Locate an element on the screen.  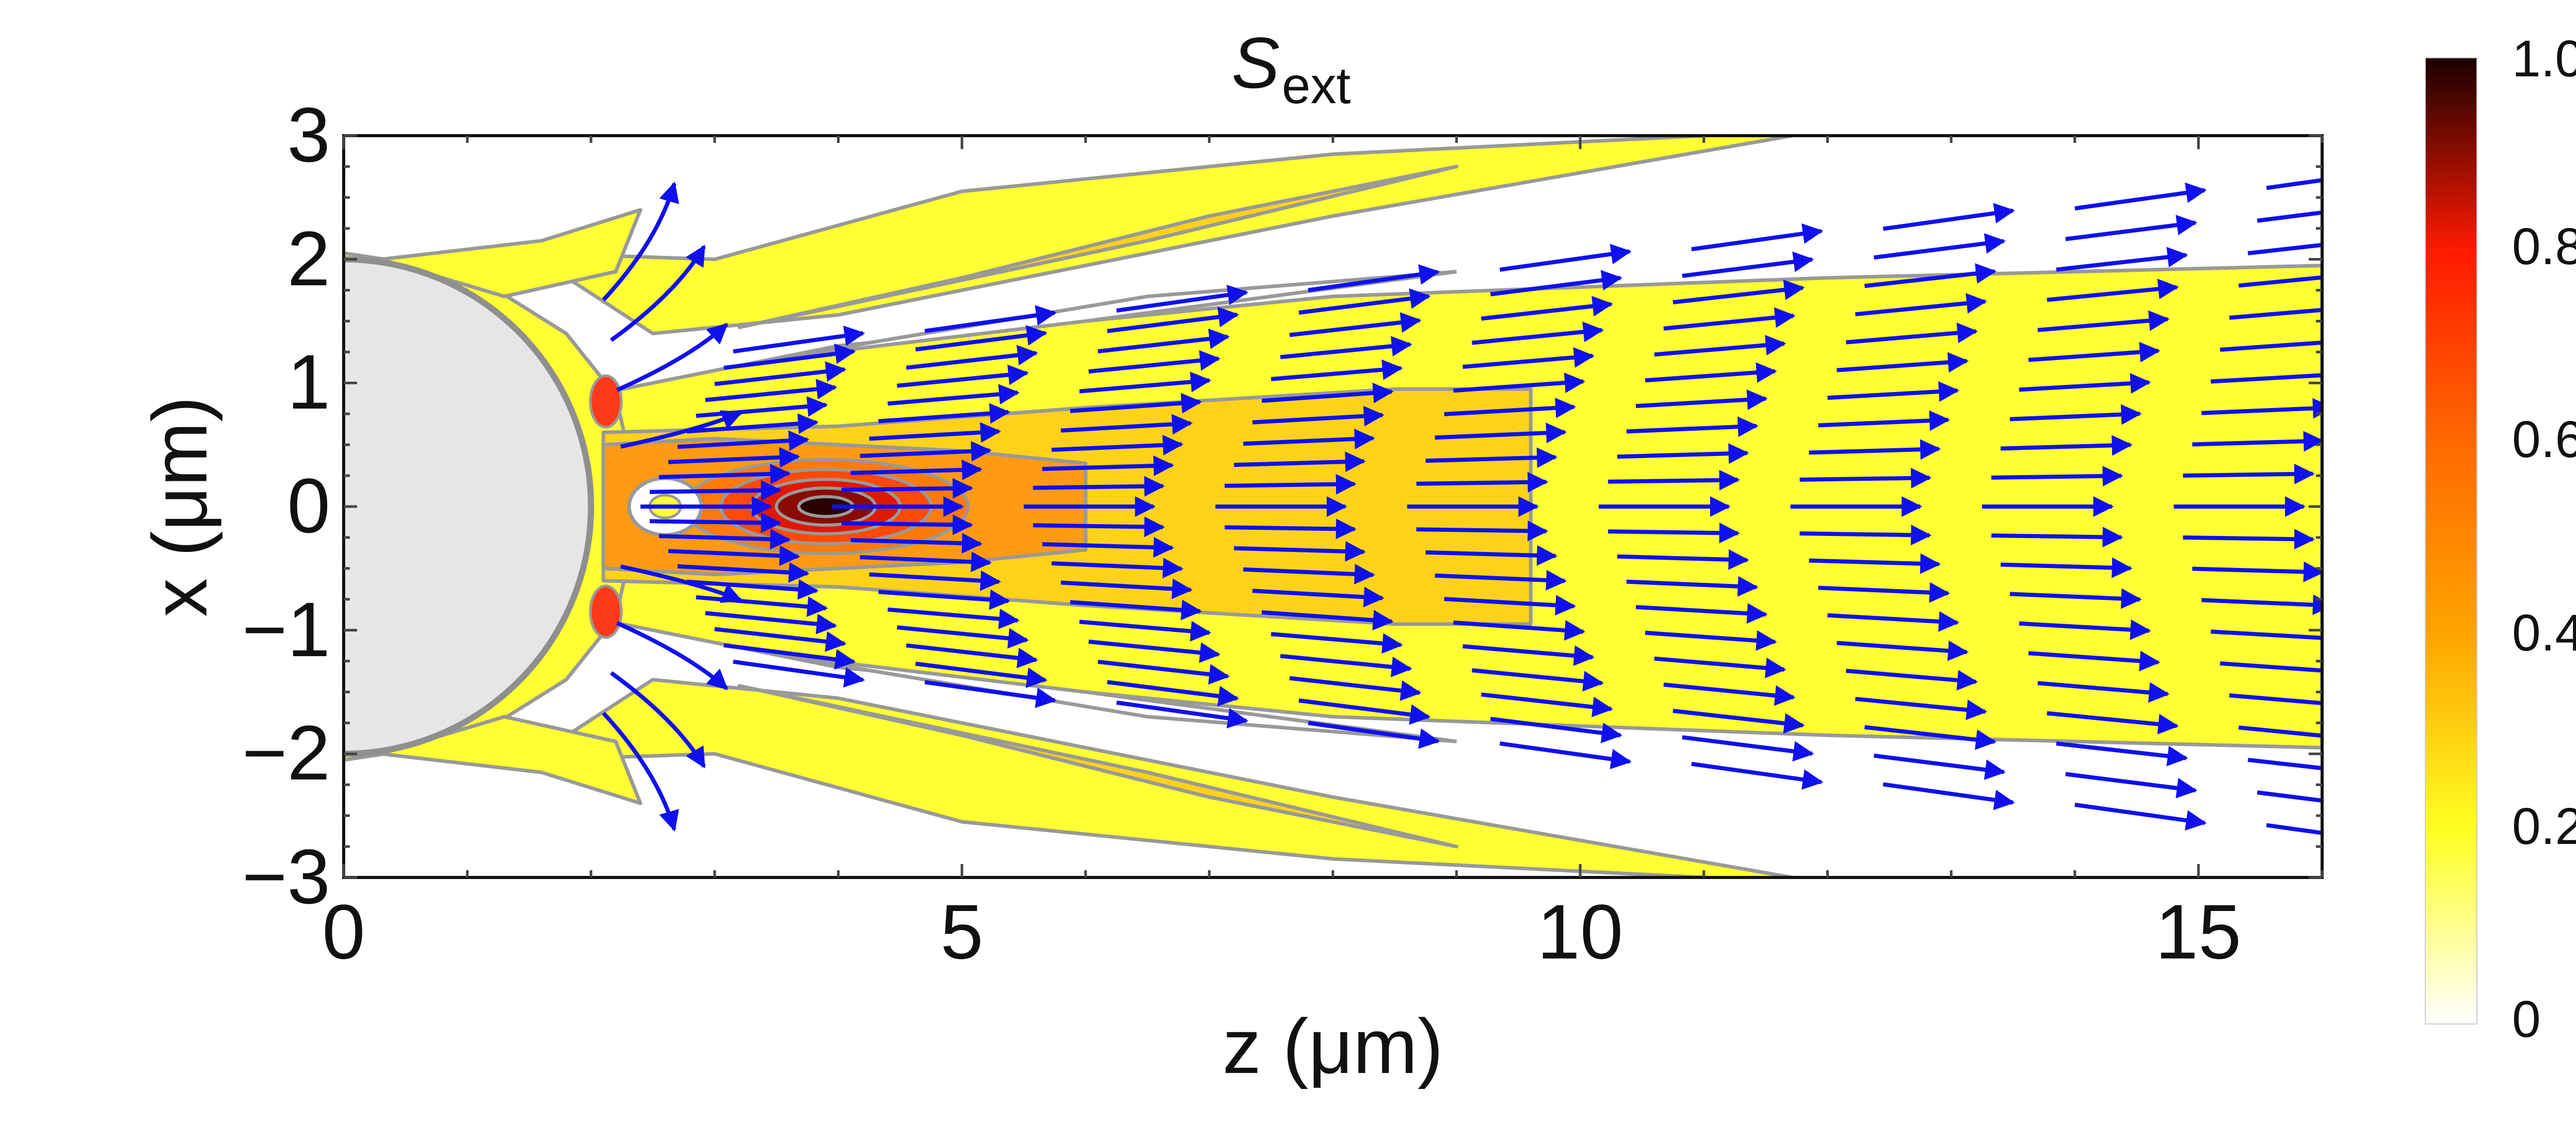
colorbar: 0 0.2 0.4 0.6 0.8 1.0 is located at coordinates (2501, 539).